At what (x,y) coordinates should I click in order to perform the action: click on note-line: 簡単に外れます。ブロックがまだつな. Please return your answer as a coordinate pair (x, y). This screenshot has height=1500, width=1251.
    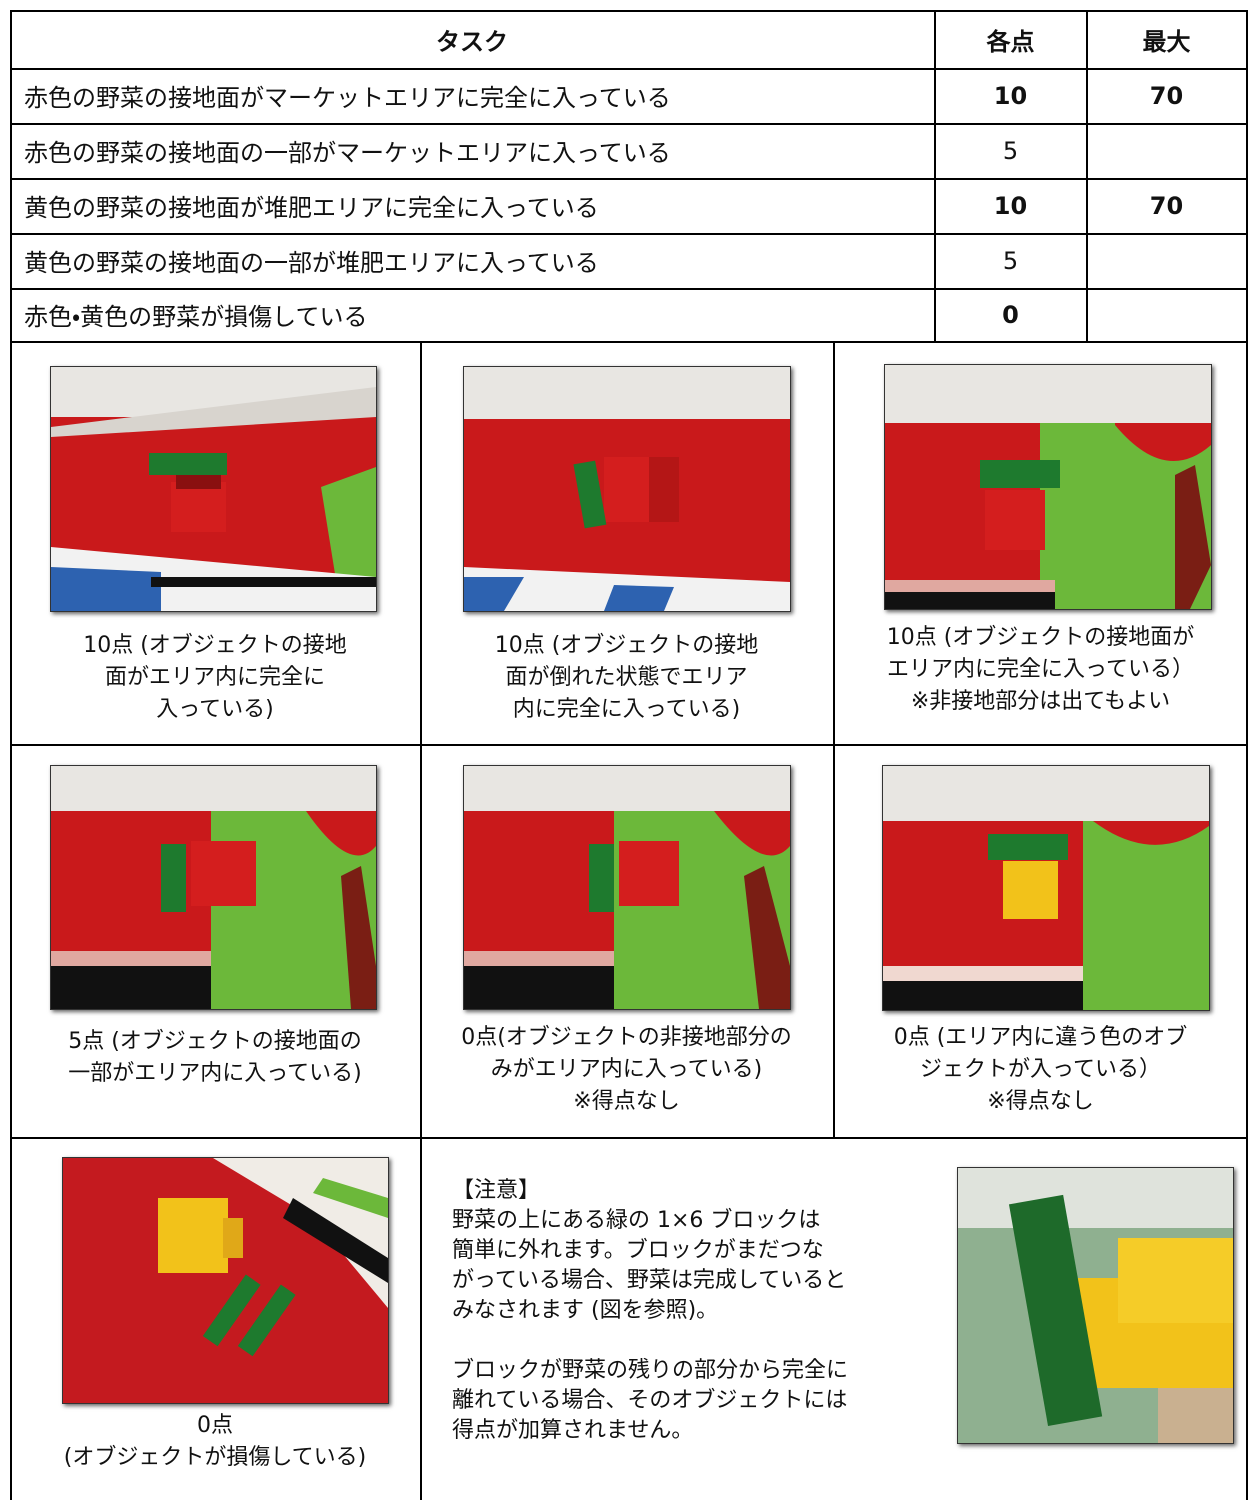
    Looking at the image, I should click on (638, 1250).